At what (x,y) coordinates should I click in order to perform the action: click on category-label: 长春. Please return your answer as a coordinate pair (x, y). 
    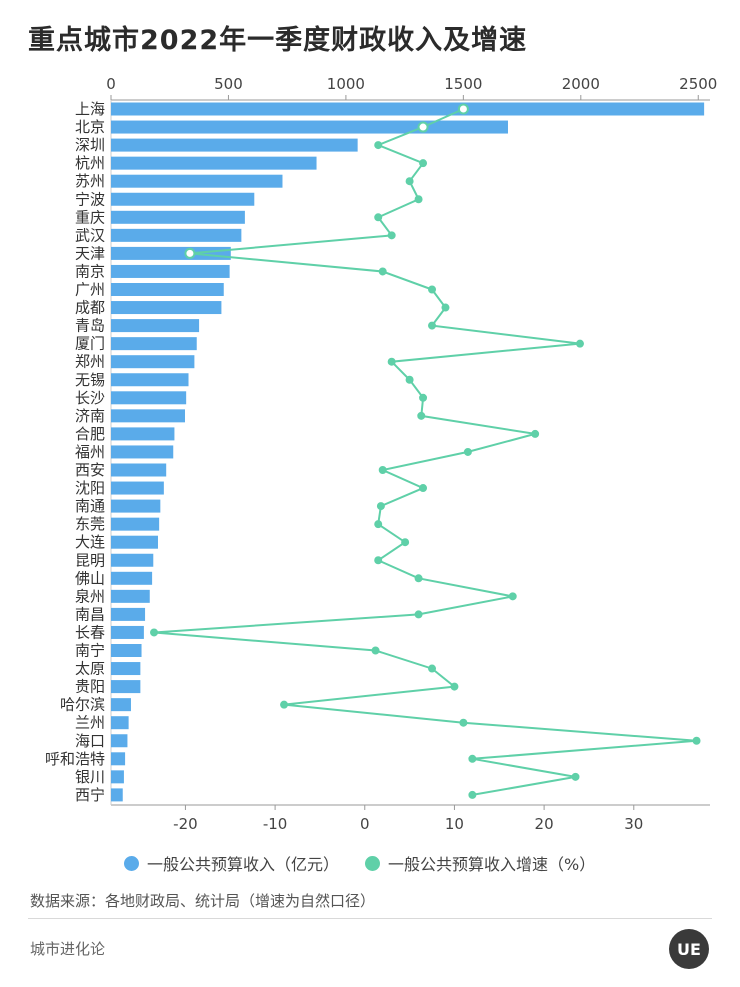
    Looking at the image, I should click on (90, 632).